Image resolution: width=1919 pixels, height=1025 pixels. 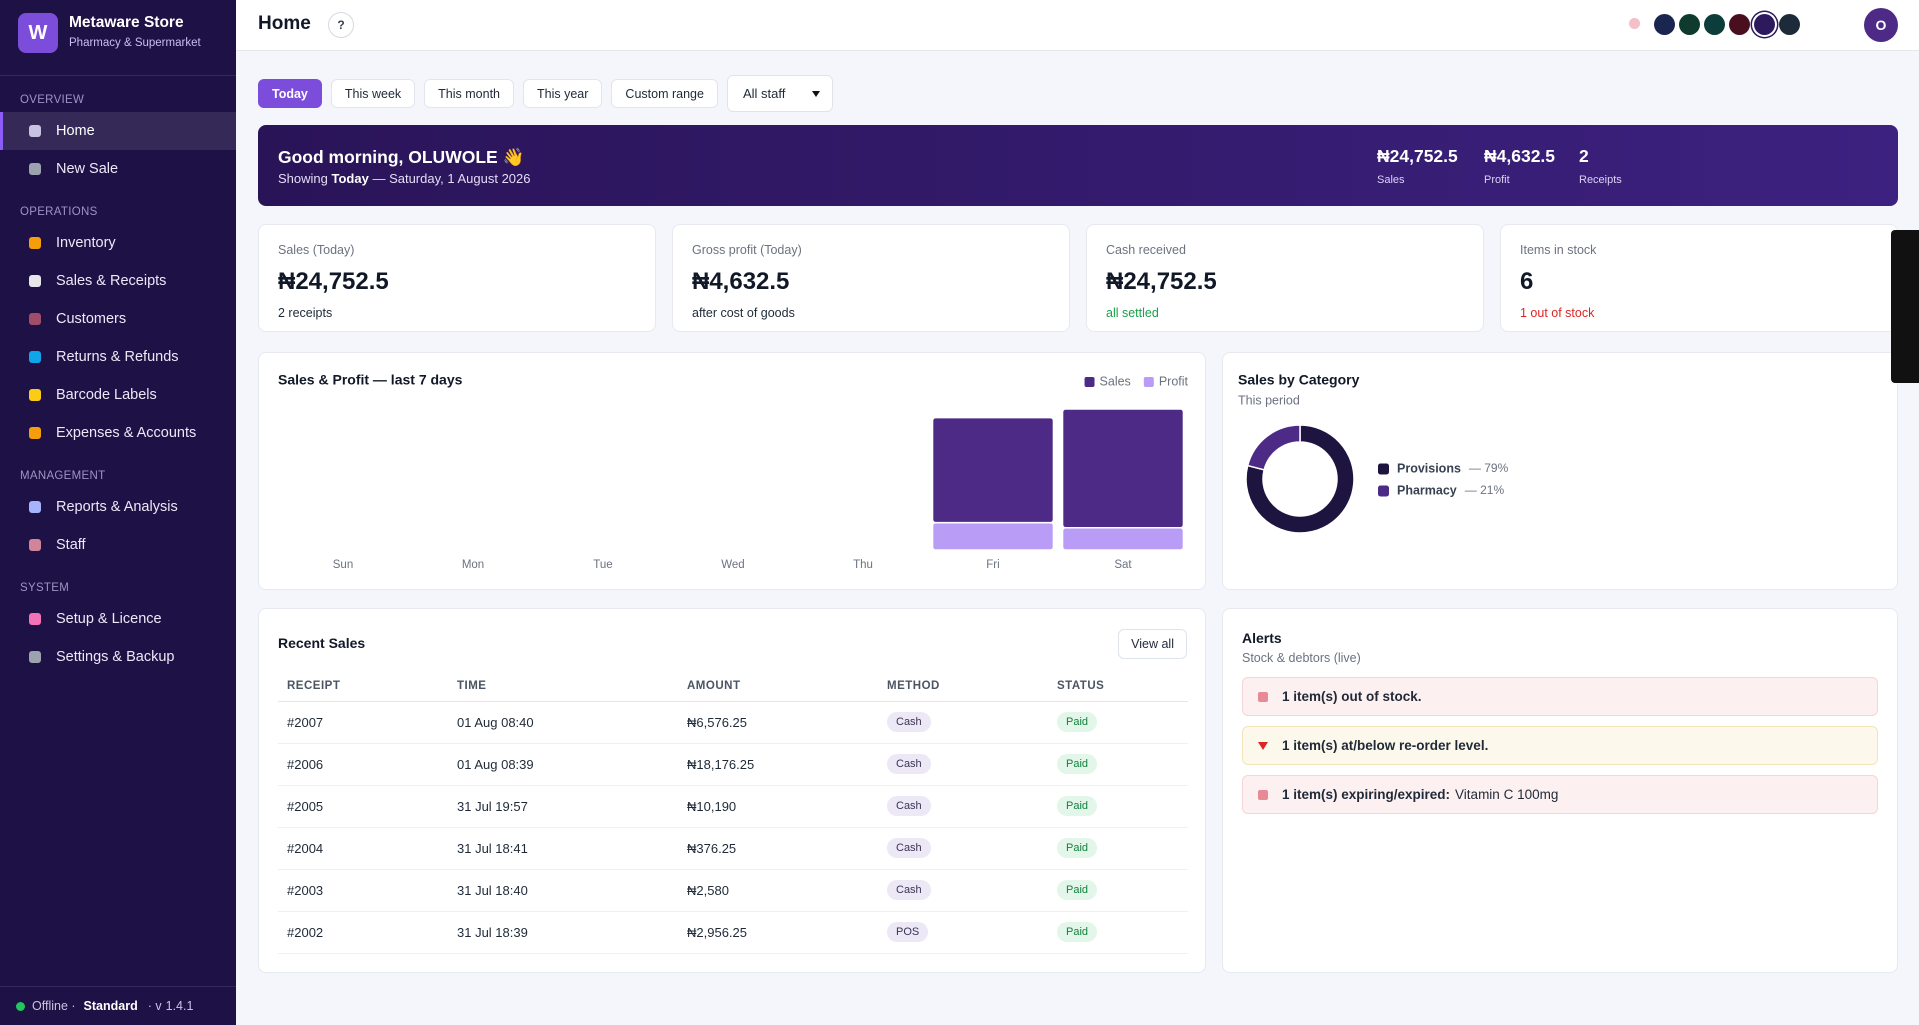 What do you see at coordinates (721, 764) in the screenshot?
I see `cell-text: ₦18,176.25` at bounding box center [721, 764].